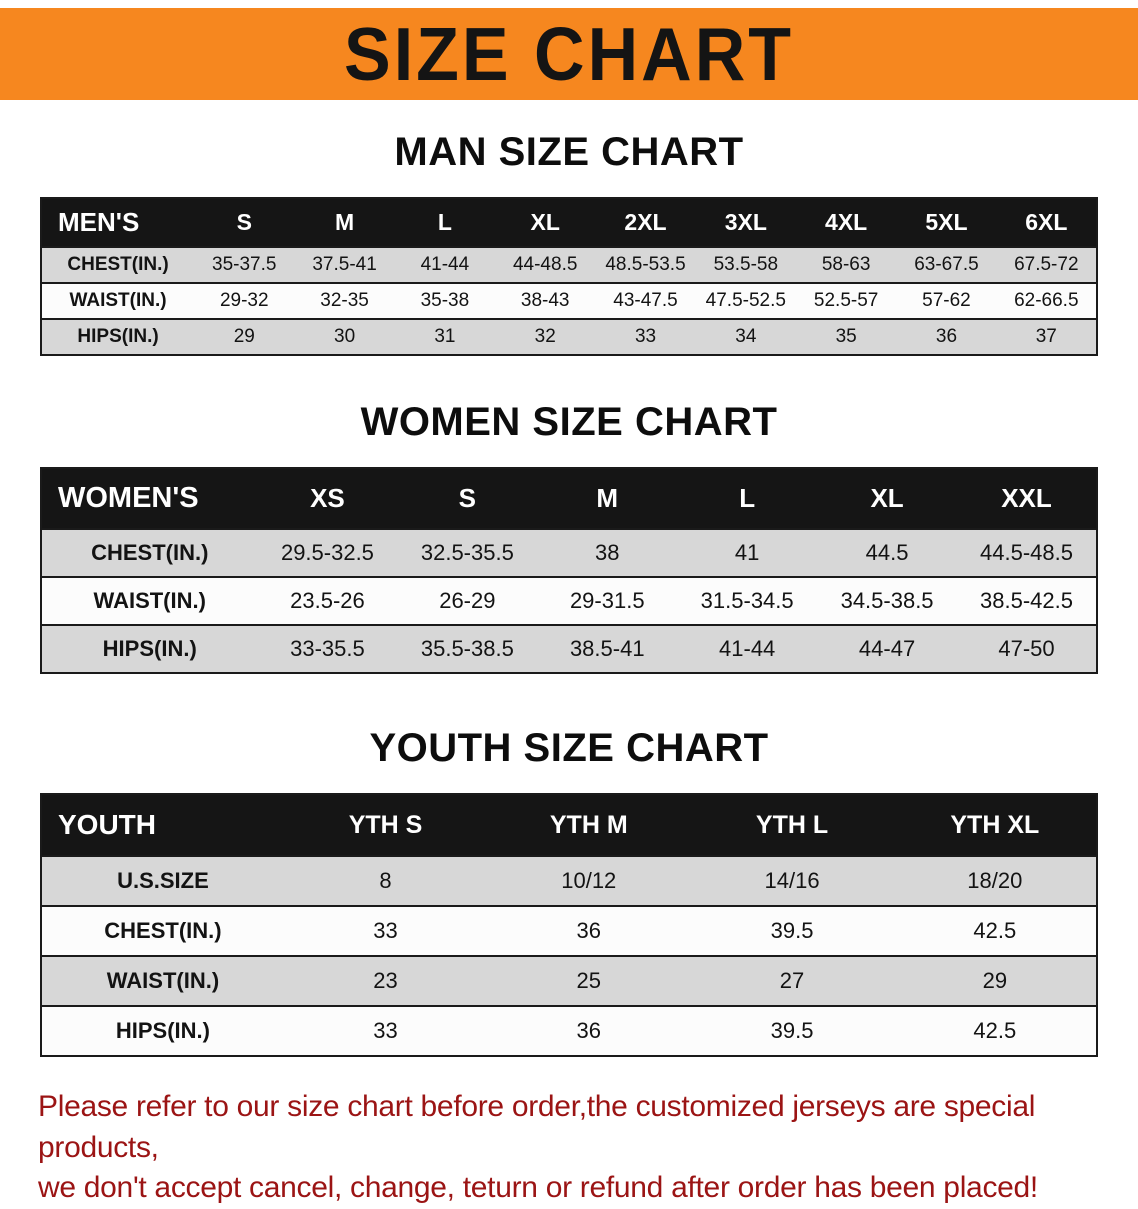 The image size is (1138, 1209). I want to click on measure-value-cell: 37, so click(1046, 336).